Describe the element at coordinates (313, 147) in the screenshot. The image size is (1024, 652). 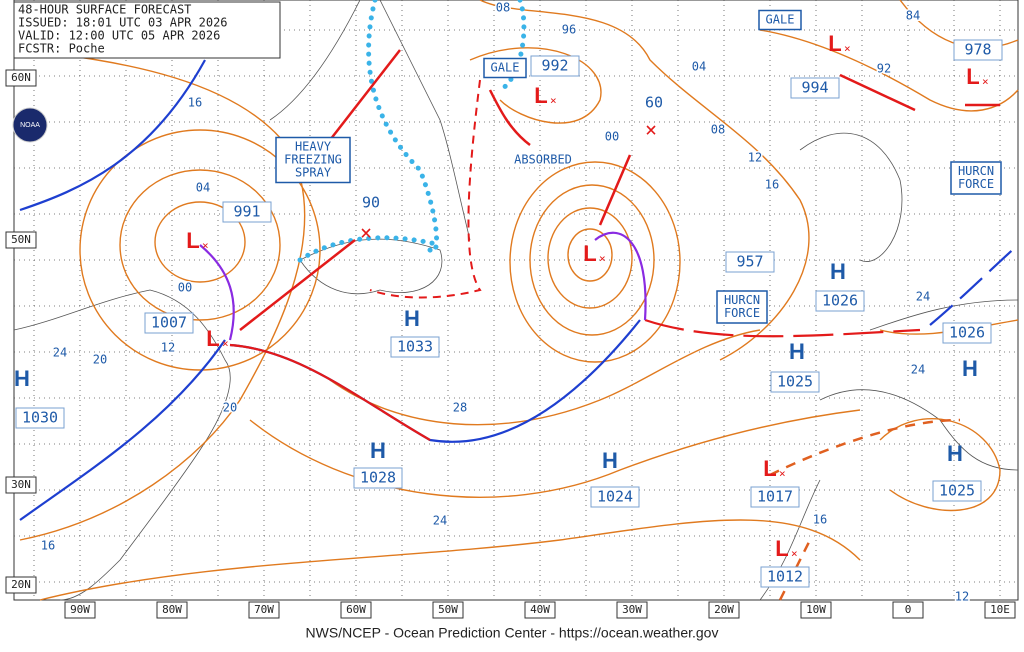
I see `warning-text: HEAVY` at that location.